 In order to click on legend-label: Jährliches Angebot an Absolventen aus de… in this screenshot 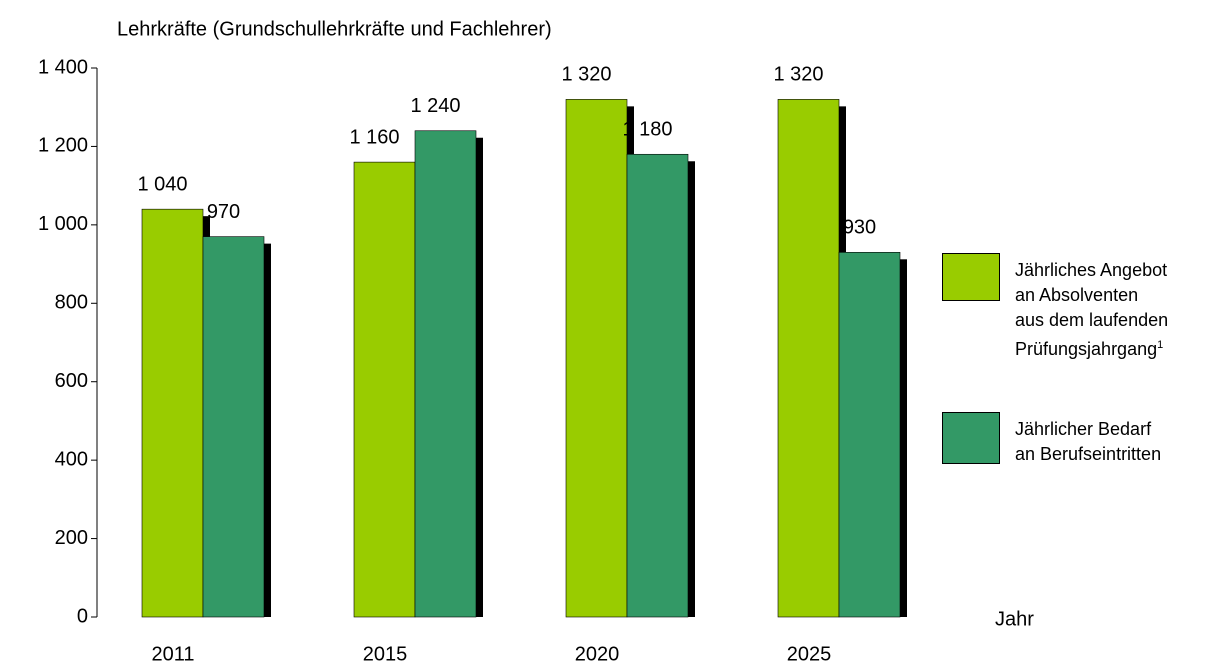, I will do `click(1092, 309)`.